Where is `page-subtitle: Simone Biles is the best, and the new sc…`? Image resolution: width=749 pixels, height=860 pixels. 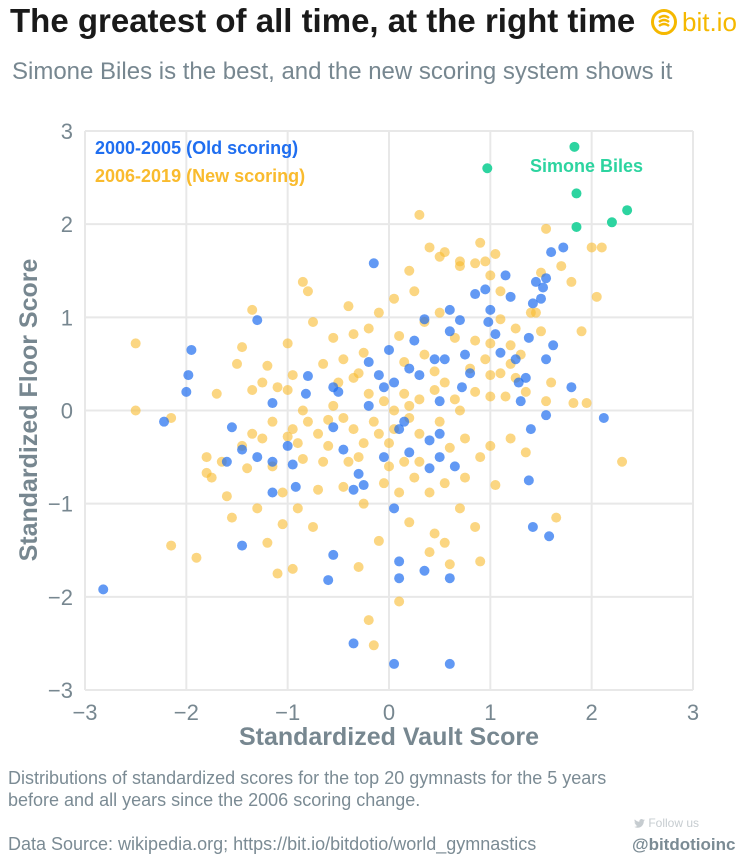 page-subtitle: Simone Biles is the best, and the new sc… is located at coordinates (342, 71).